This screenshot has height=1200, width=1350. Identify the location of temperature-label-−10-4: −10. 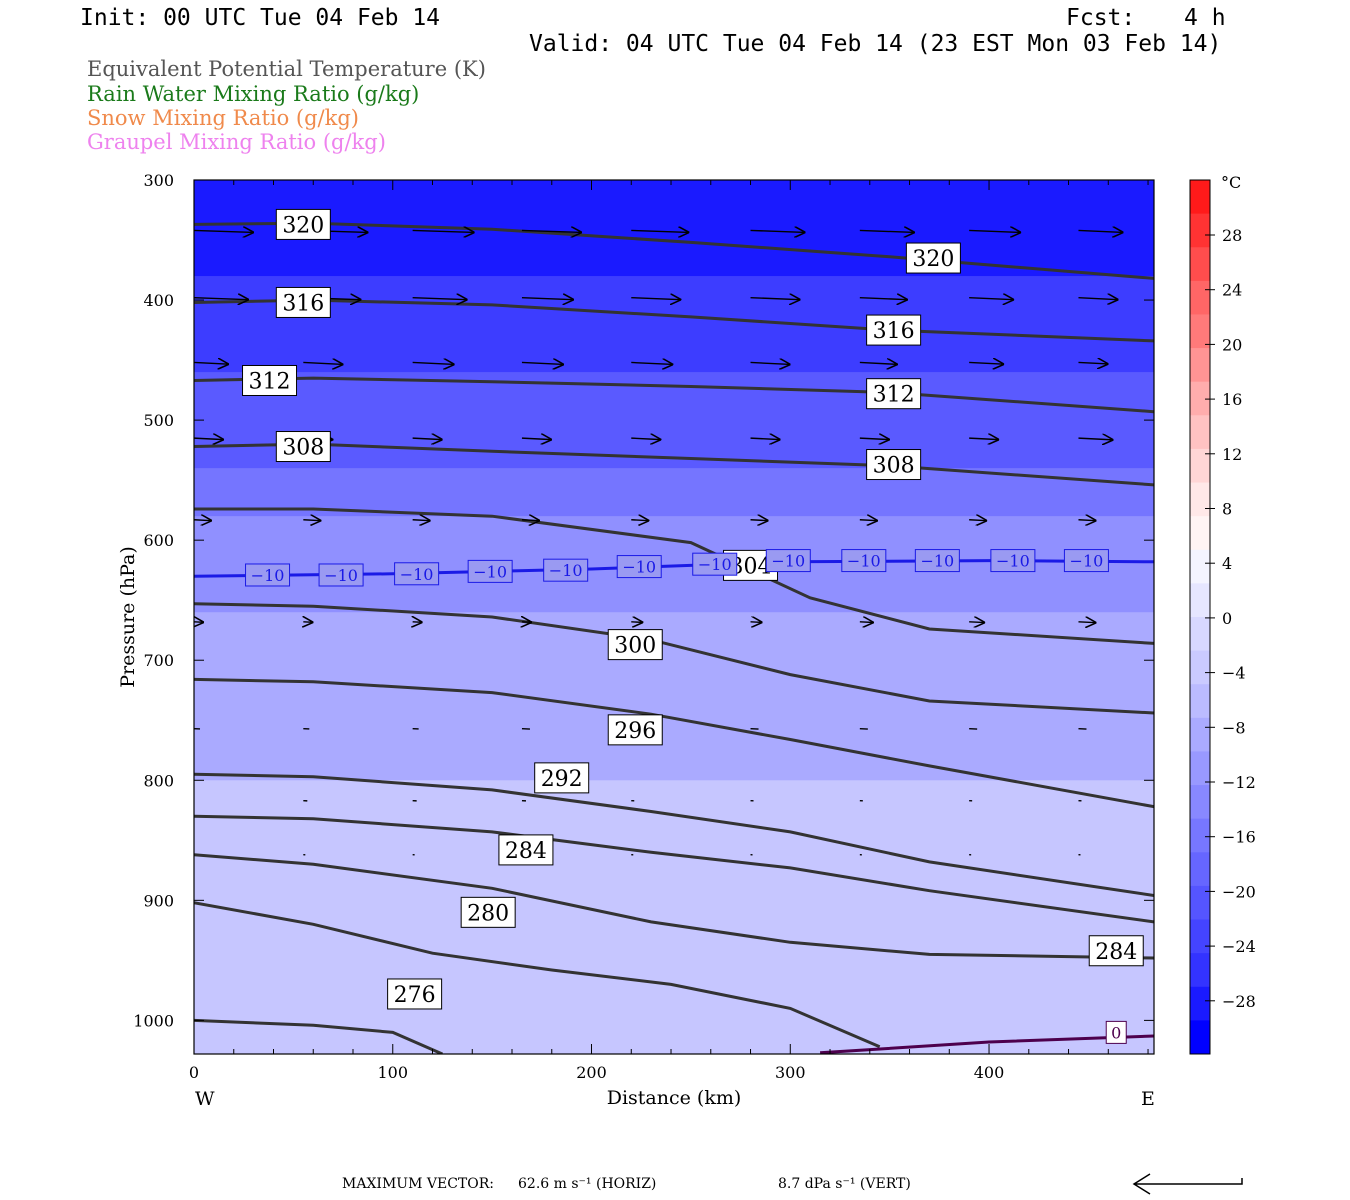
(566, 570).